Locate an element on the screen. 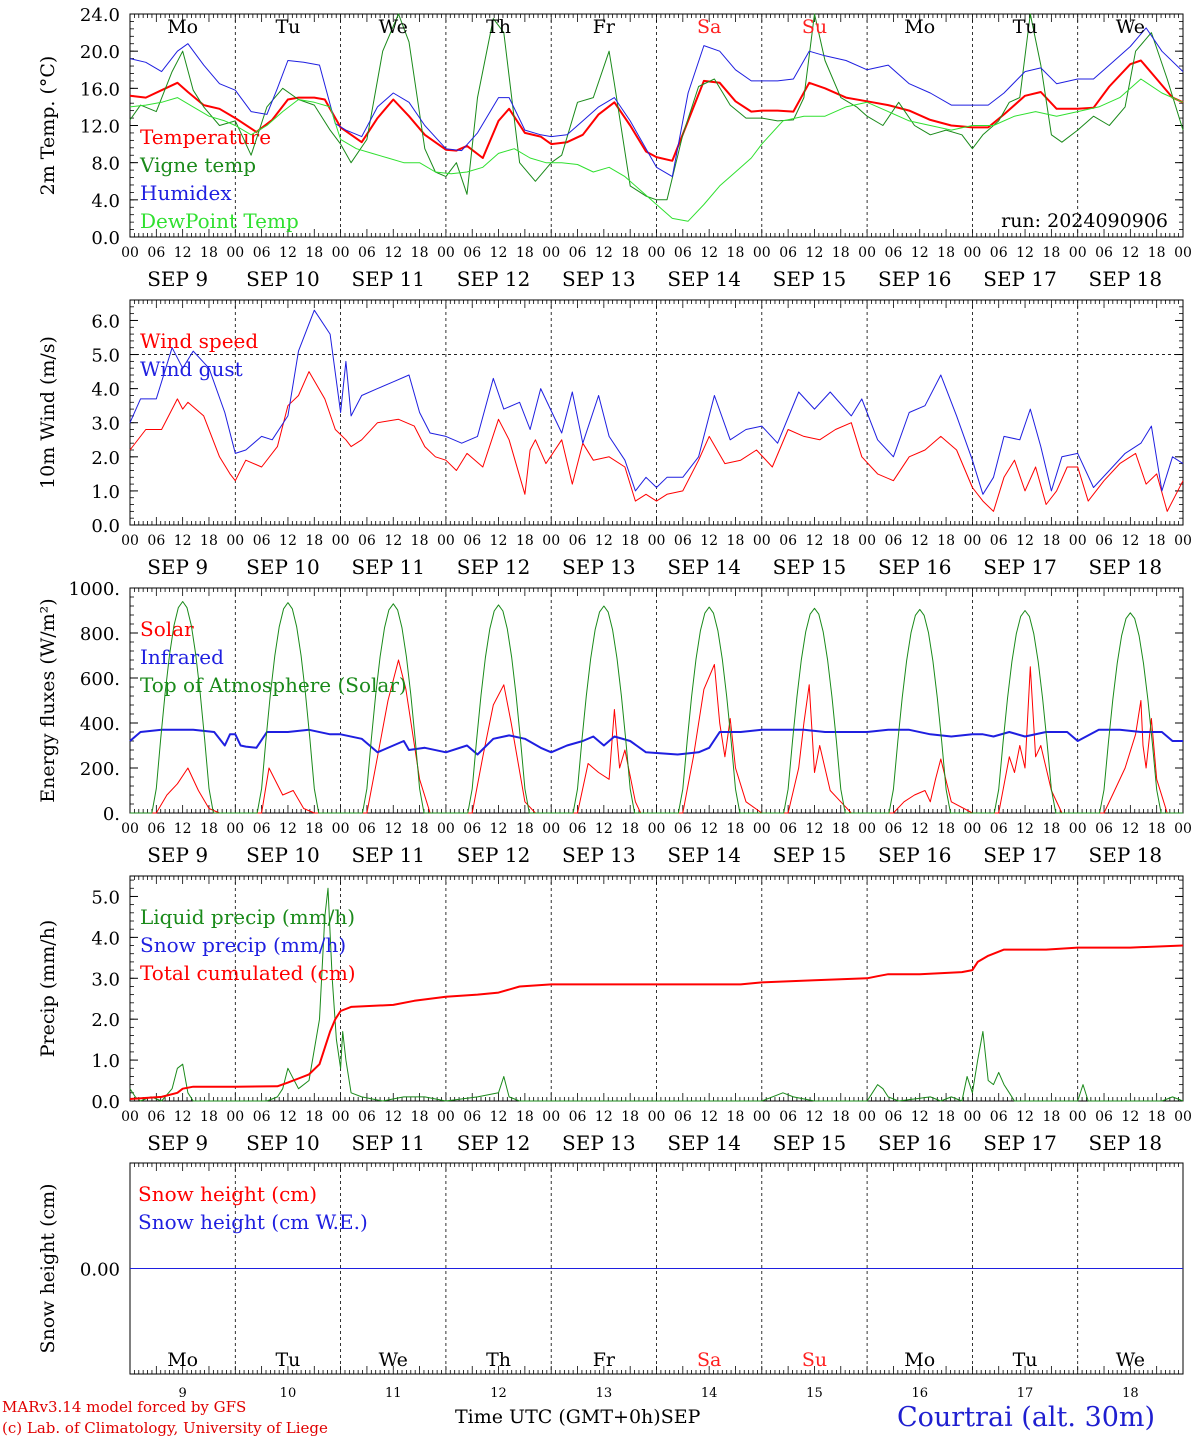 The width and height of the screenshot is (1194, 1445). time-axis-label: Time UTC (GMT+0h)SEP is located at coordinates (577, 1417).